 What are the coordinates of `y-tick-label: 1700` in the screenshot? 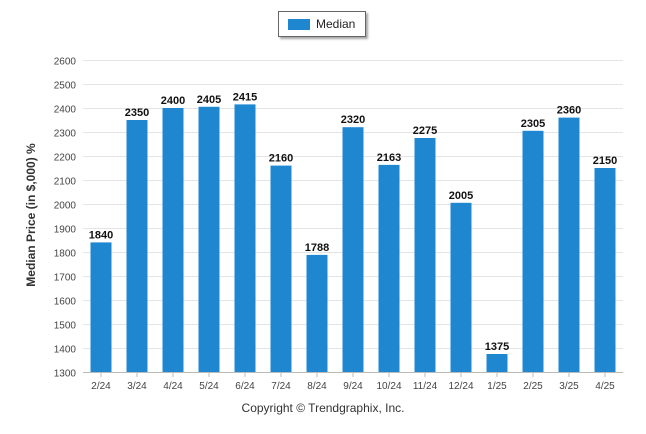 It's located at (65, 278).